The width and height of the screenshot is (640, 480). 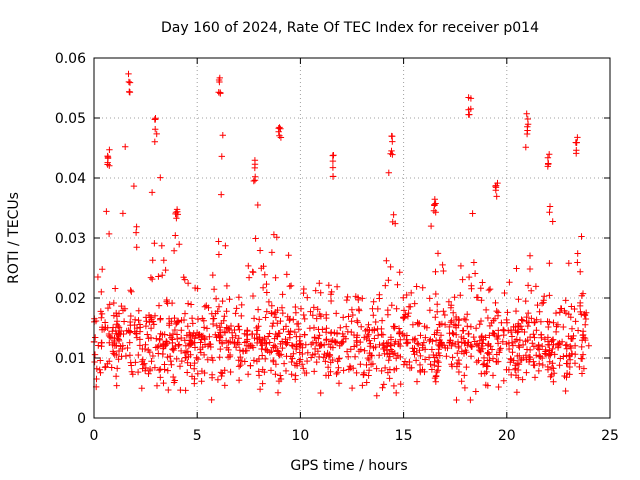 I want to click on y-tick-label: 0.04, so click(x=70, y=179).